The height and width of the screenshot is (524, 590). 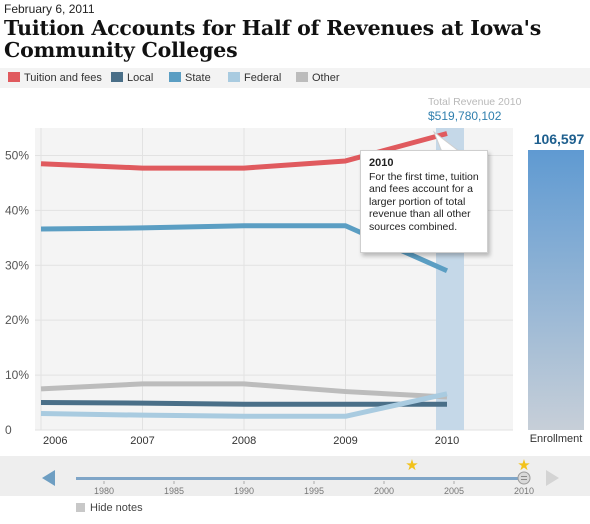 I want to click on timeline-tick-label: 1985, so click(x=174, y=491).